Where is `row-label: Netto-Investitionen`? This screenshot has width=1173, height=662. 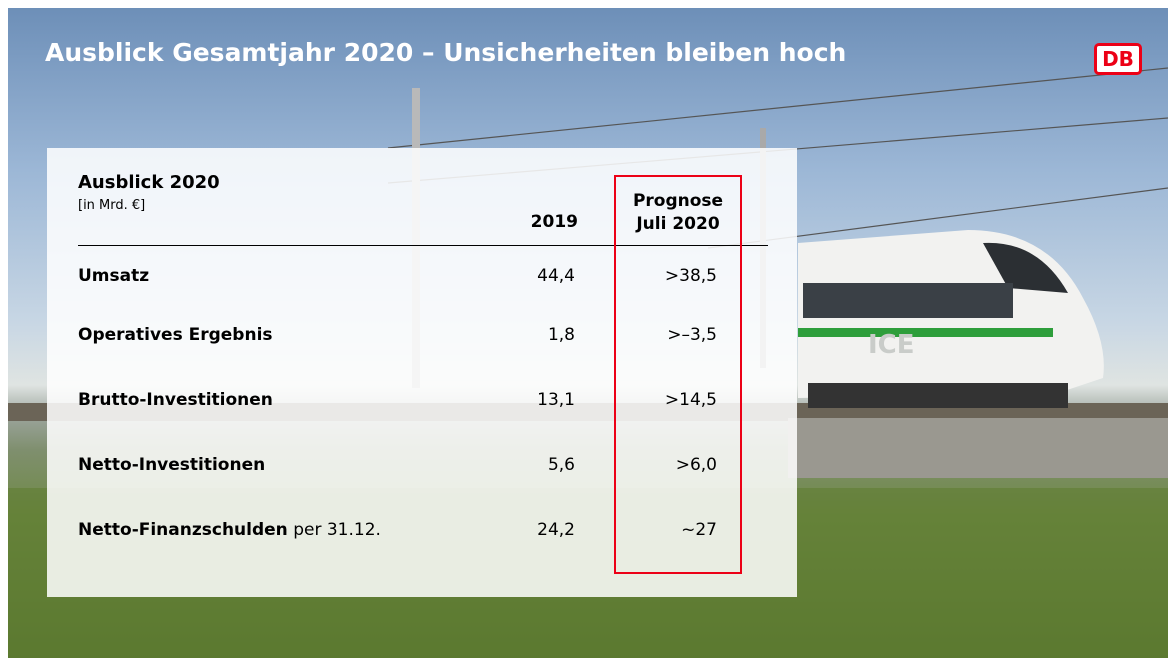 row-label: Netto-Investitionen is located at coordinates (171, 465).